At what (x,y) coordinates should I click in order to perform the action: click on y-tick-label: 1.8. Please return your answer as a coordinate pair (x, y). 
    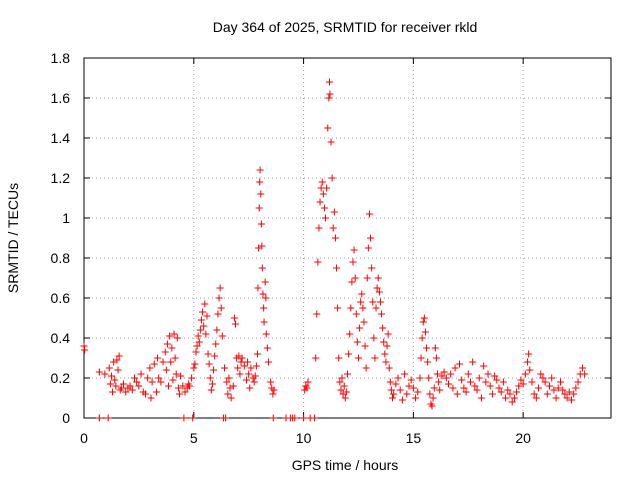
    Looking at the image, I should click on (61, 58).